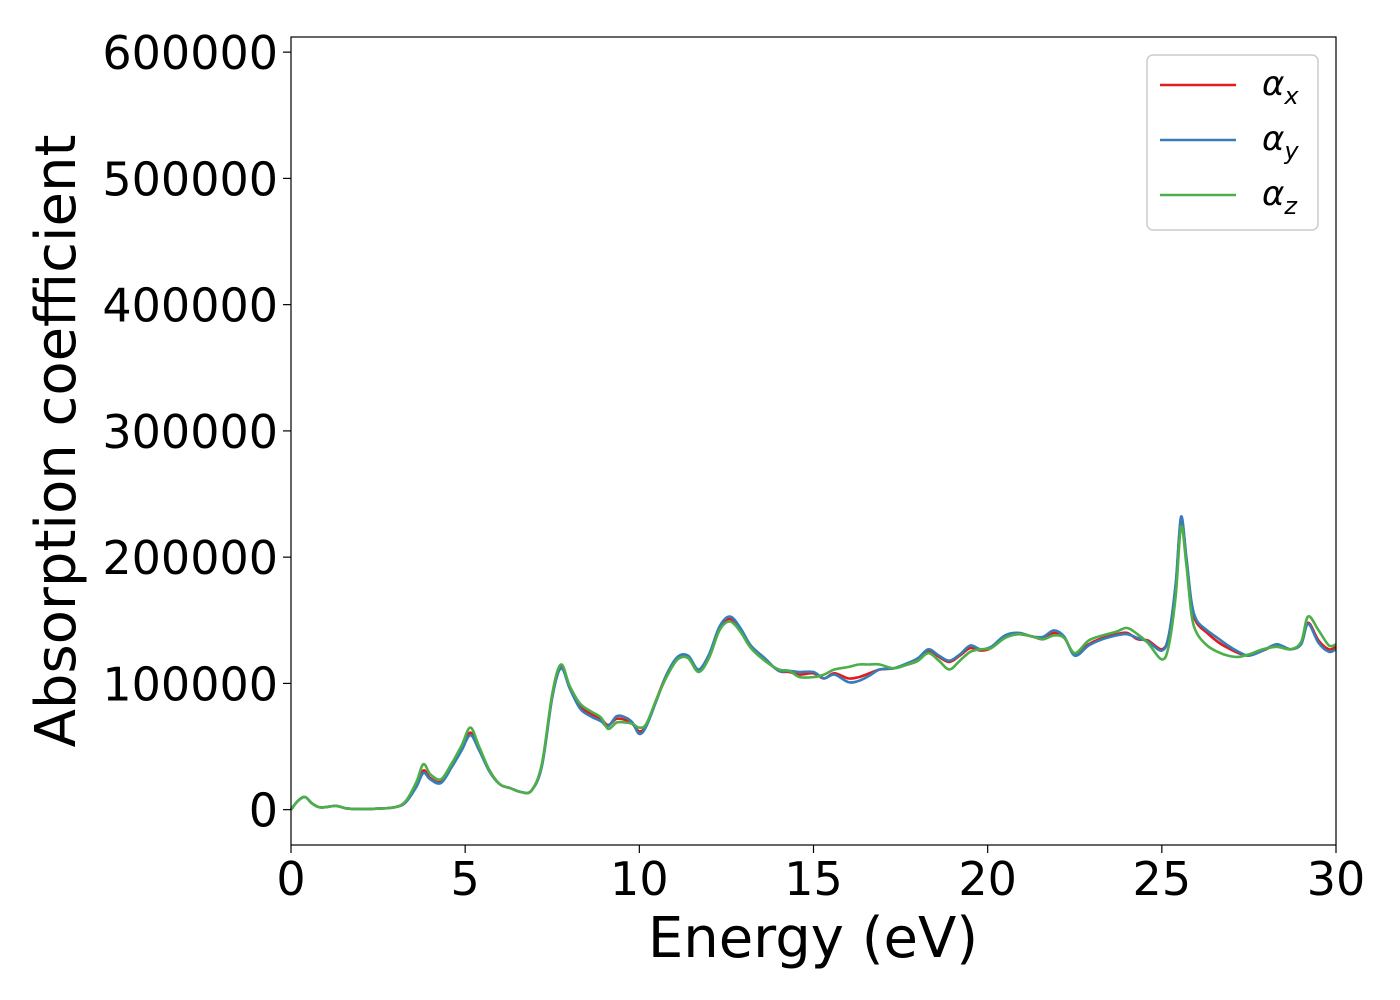 This screenshot has width=1400, height=1000. What do you see at coordinates (190, 558) in the screenshot?
I see `y-tick-label: 200000` at bounding box center [190, 558].